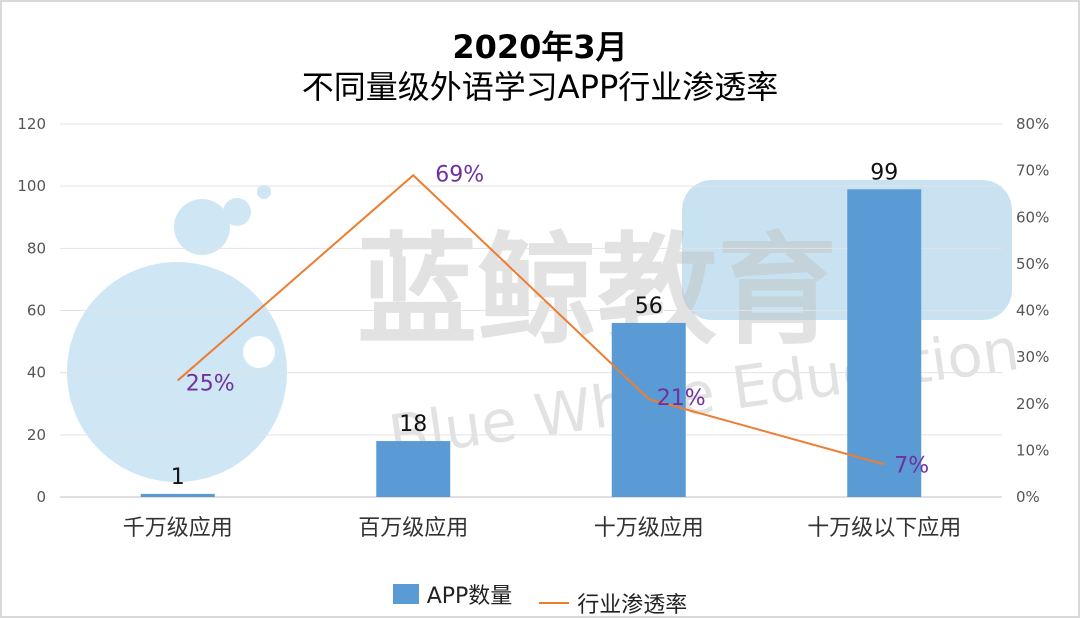  What do you see at coordinates (1028, 497) in the screenshot?
I see `right-tick-label: 0%` at bounding box center [1028, 497].